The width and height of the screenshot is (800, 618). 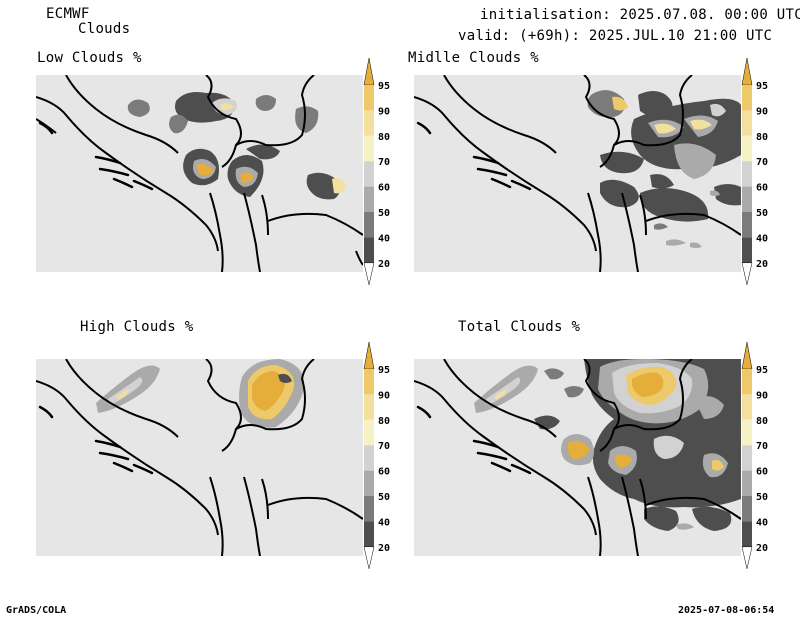 What do you see at coordinates (640, 15) in the screenshot?
I see `init-time: initialisation: 2025.07.08. 00:00 UTC` at bounding box center [640, 15].